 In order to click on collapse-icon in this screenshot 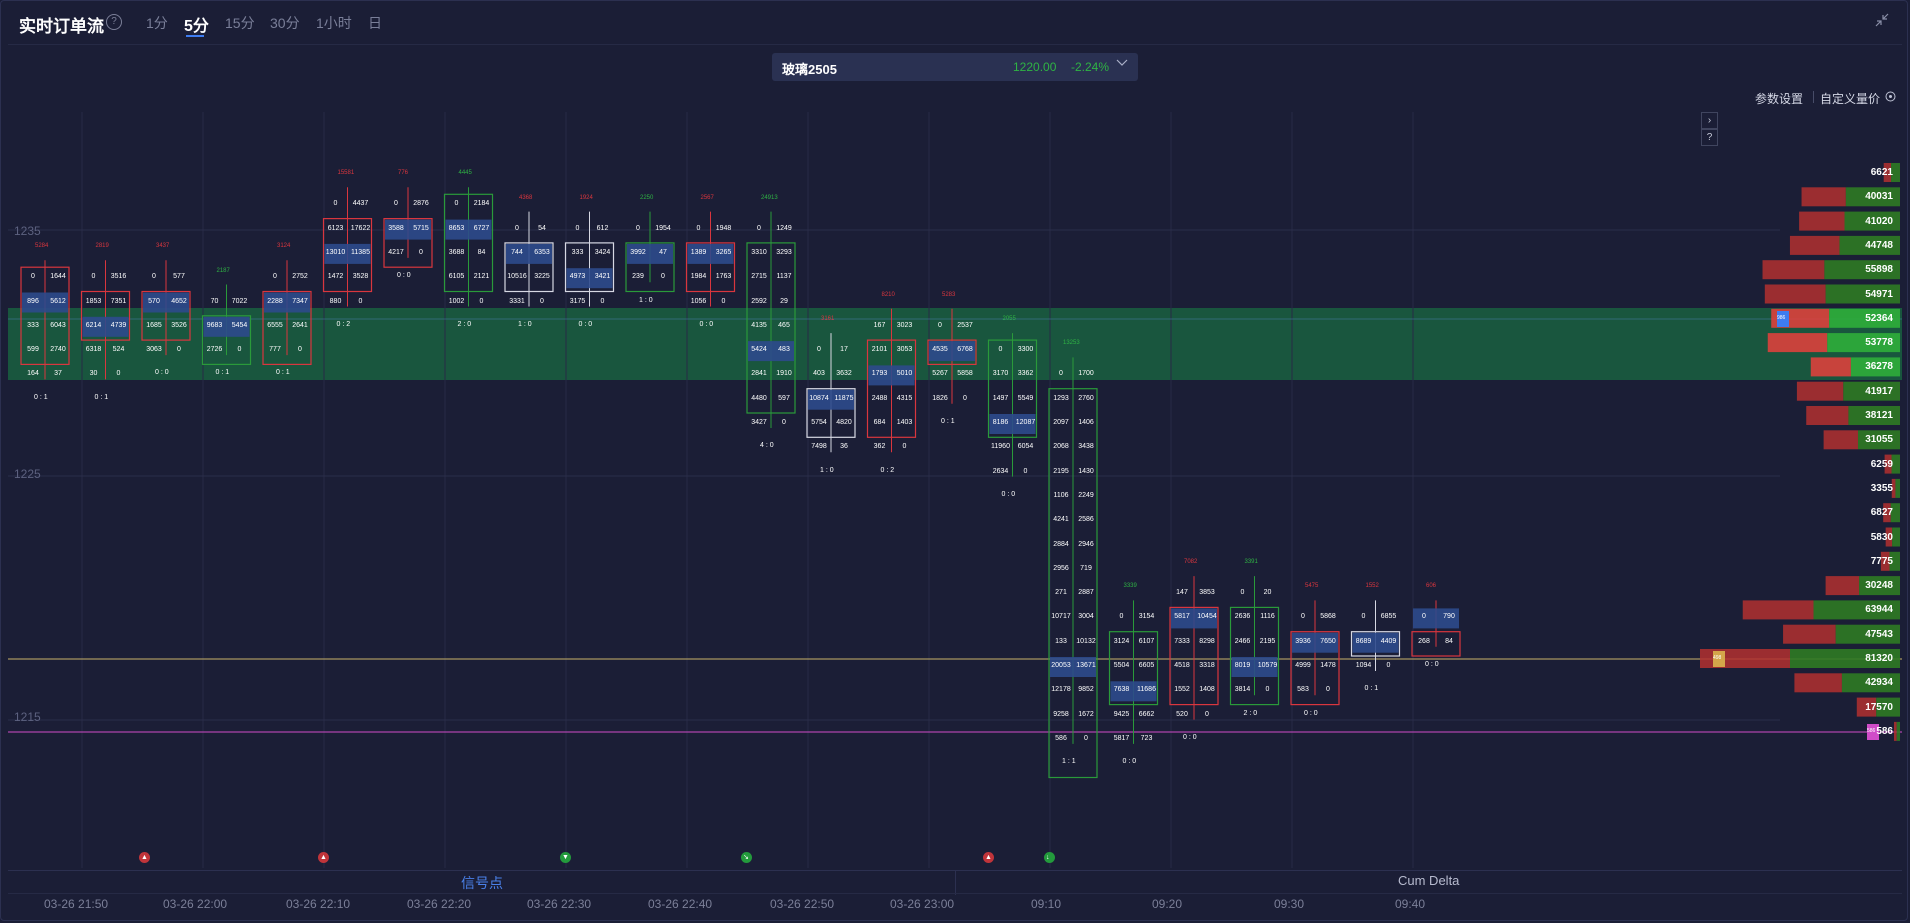, I will do `click(1882, 20)`.